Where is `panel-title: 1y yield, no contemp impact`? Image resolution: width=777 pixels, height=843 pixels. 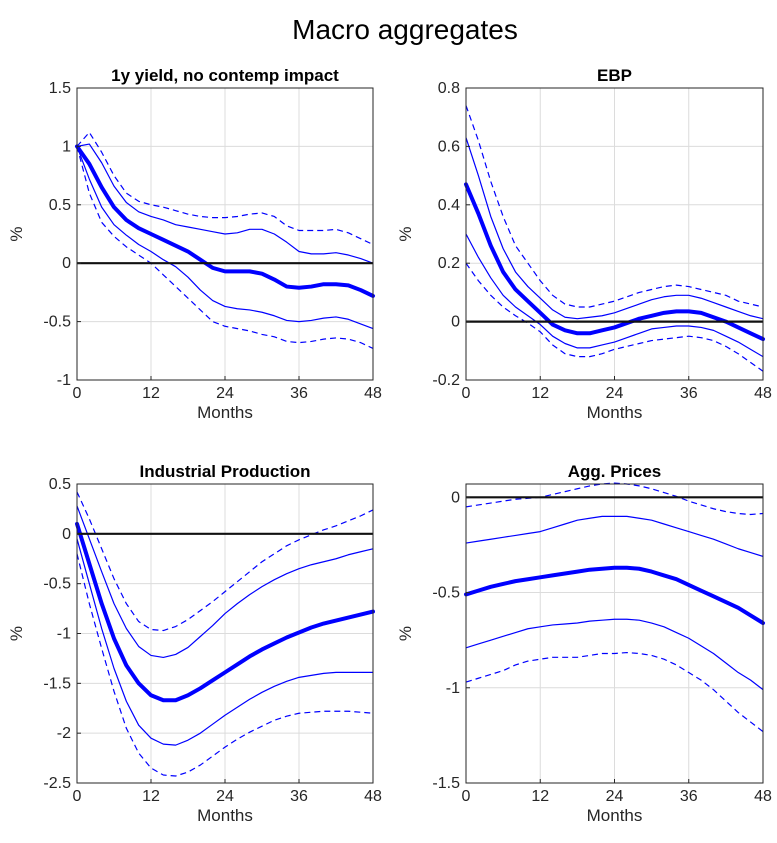
panel-title: 1y yield, no contemp impact is located at coordinates (225, 75).